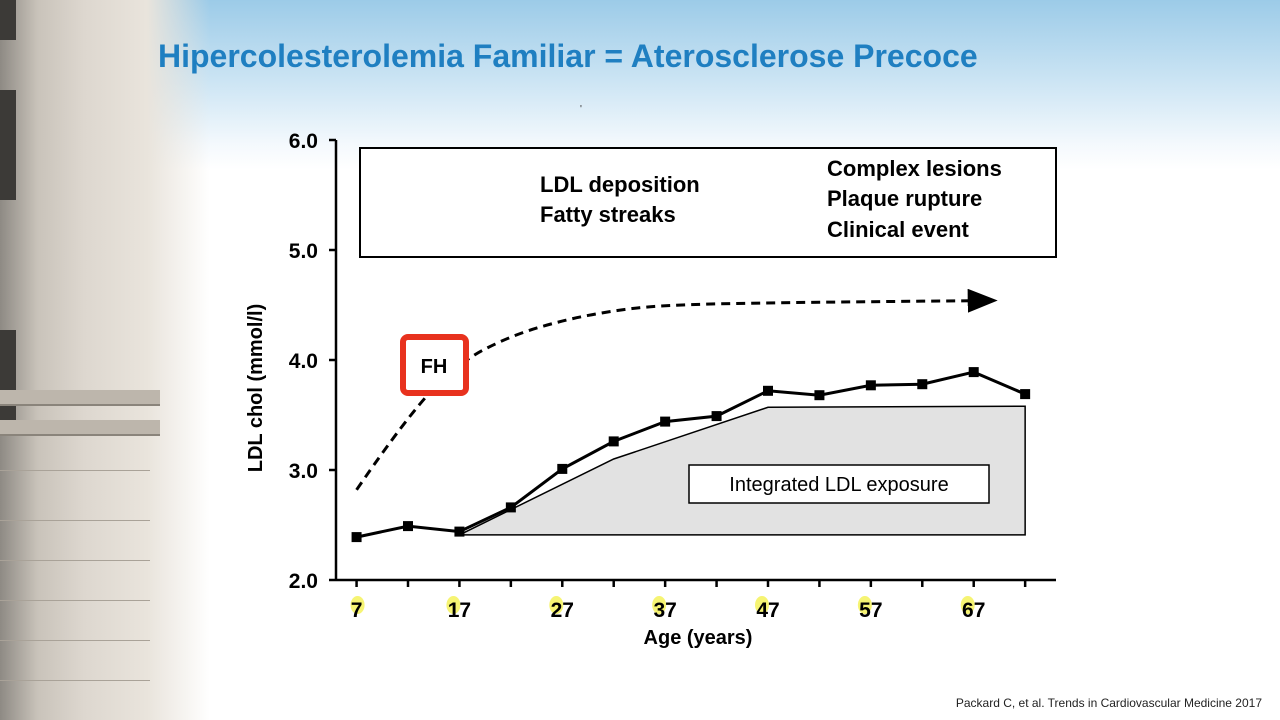 This screenshot has height=720, width=1280. I want to click on exposure-label: Integrated LDL exposure, so click(838, 485).